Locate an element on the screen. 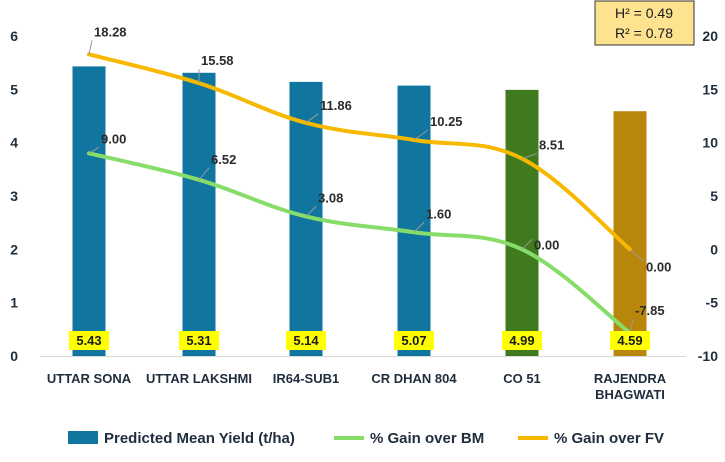 This screenshot has width=725, height=462. y-right-tick-label: 15 is located at coordinates (710, 89).